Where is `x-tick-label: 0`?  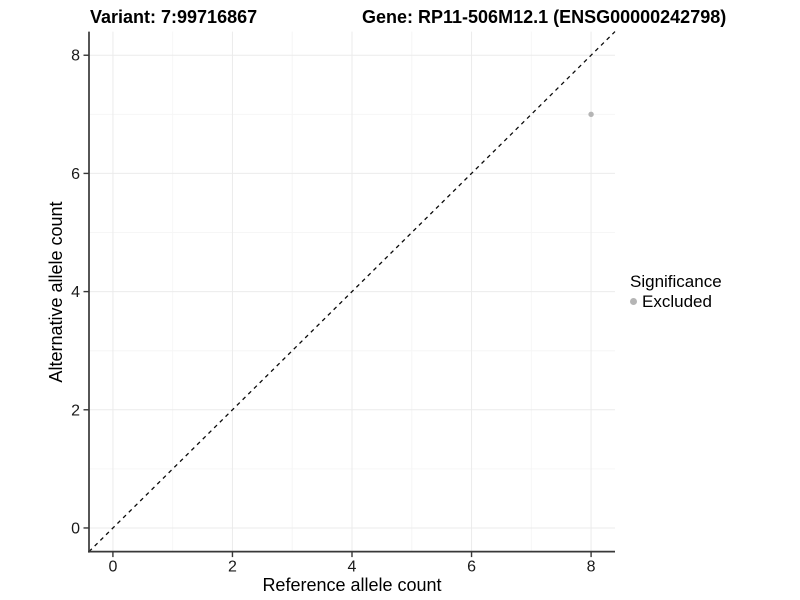 x-tick-label: 0 is located at coordinates (112, 567).